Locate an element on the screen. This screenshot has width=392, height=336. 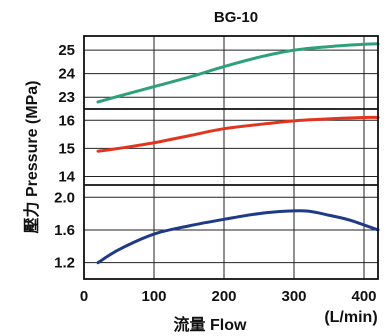
y-tick-labels: 25 24 23 16 15 14 2.0 1.6 1.2 is located at coordinates (65, 157).